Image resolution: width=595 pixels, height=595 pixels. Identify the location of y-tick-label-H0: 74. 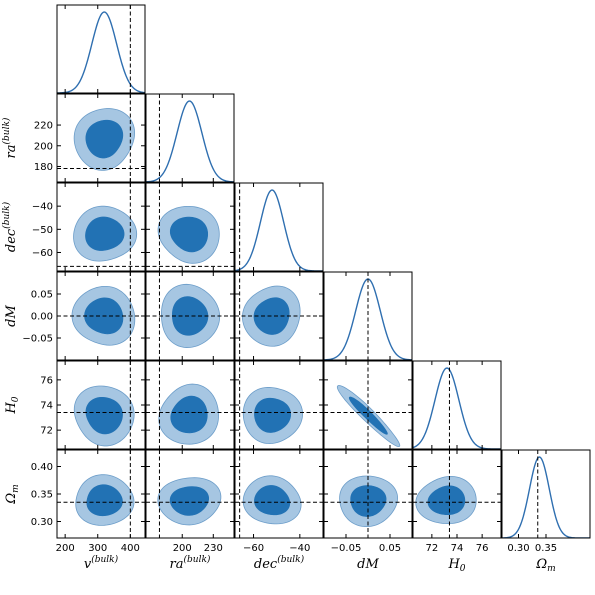
(46, 406).